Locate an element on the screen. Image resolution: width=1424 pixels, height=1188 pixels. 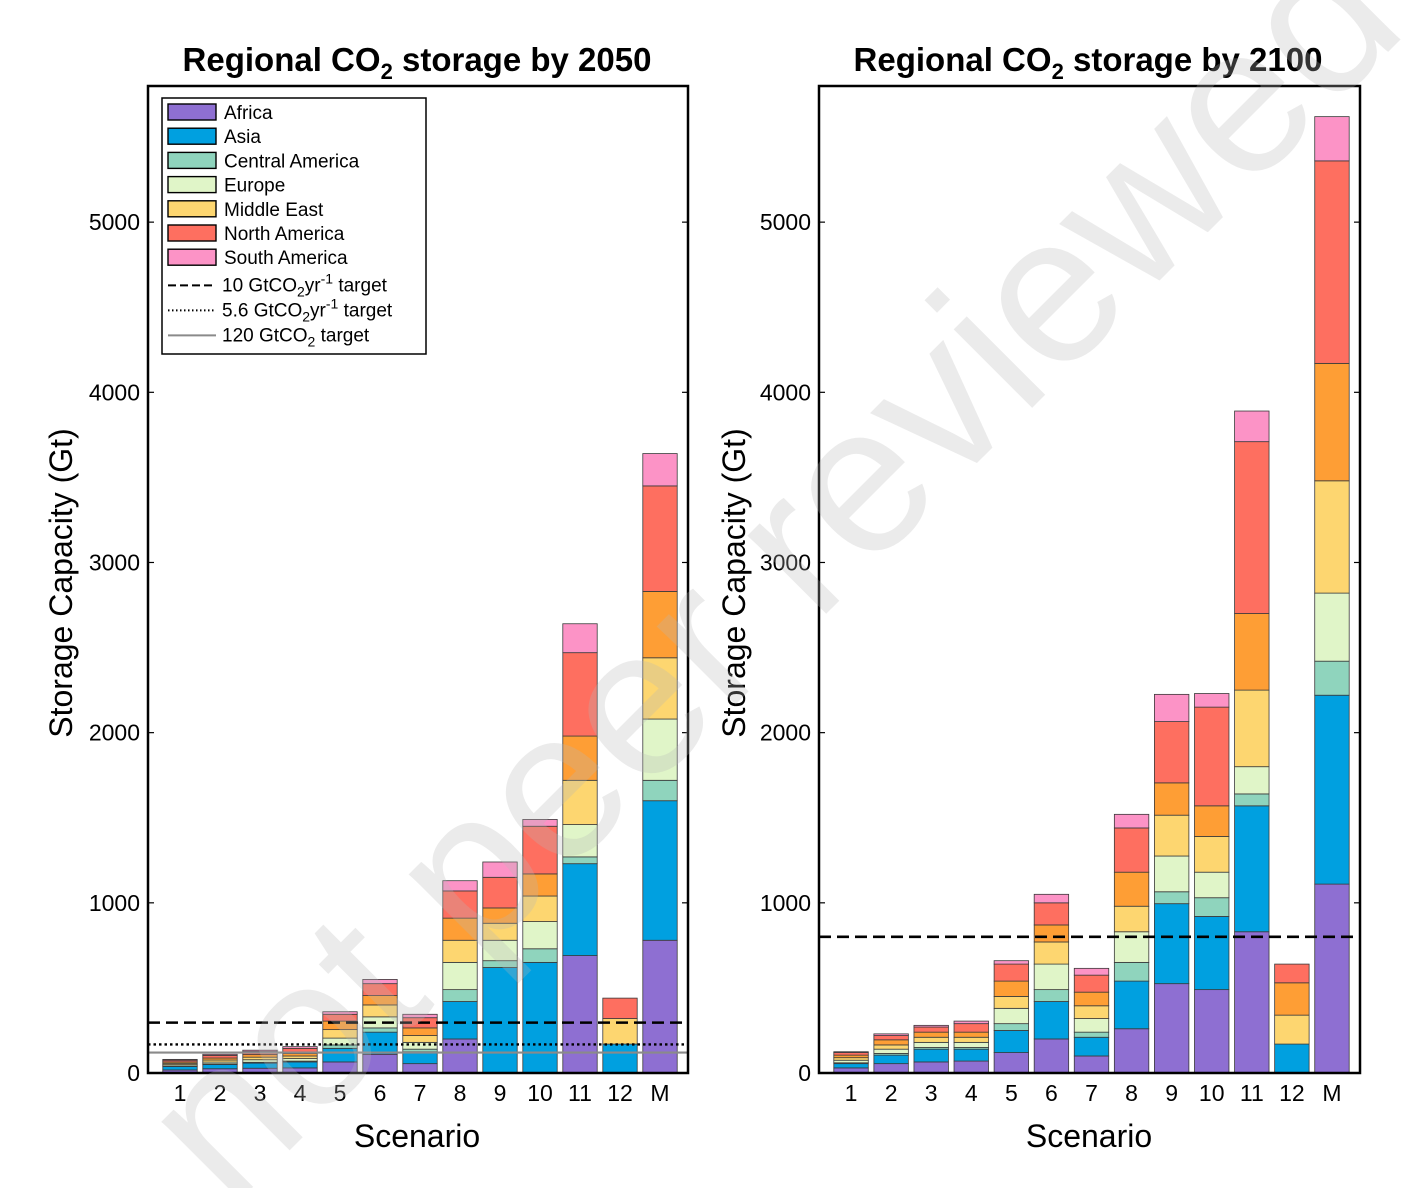
title-subscript: 2 is located at coordinates (387, 71).